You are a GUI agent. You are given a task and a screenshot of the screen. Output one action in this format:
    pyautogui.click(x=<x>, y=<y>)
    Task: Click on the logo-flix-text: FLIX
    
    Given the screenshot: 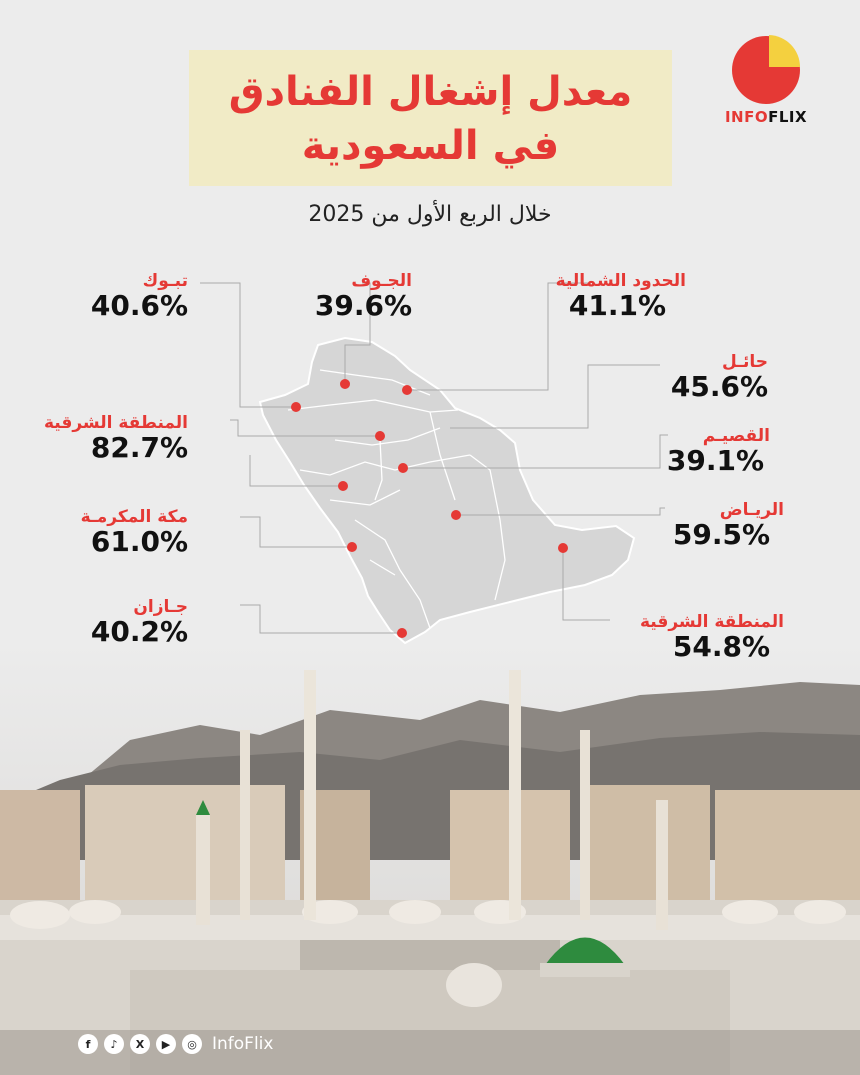 What is the action you would take?
    pyautogui.click(x=788, y=117)
    